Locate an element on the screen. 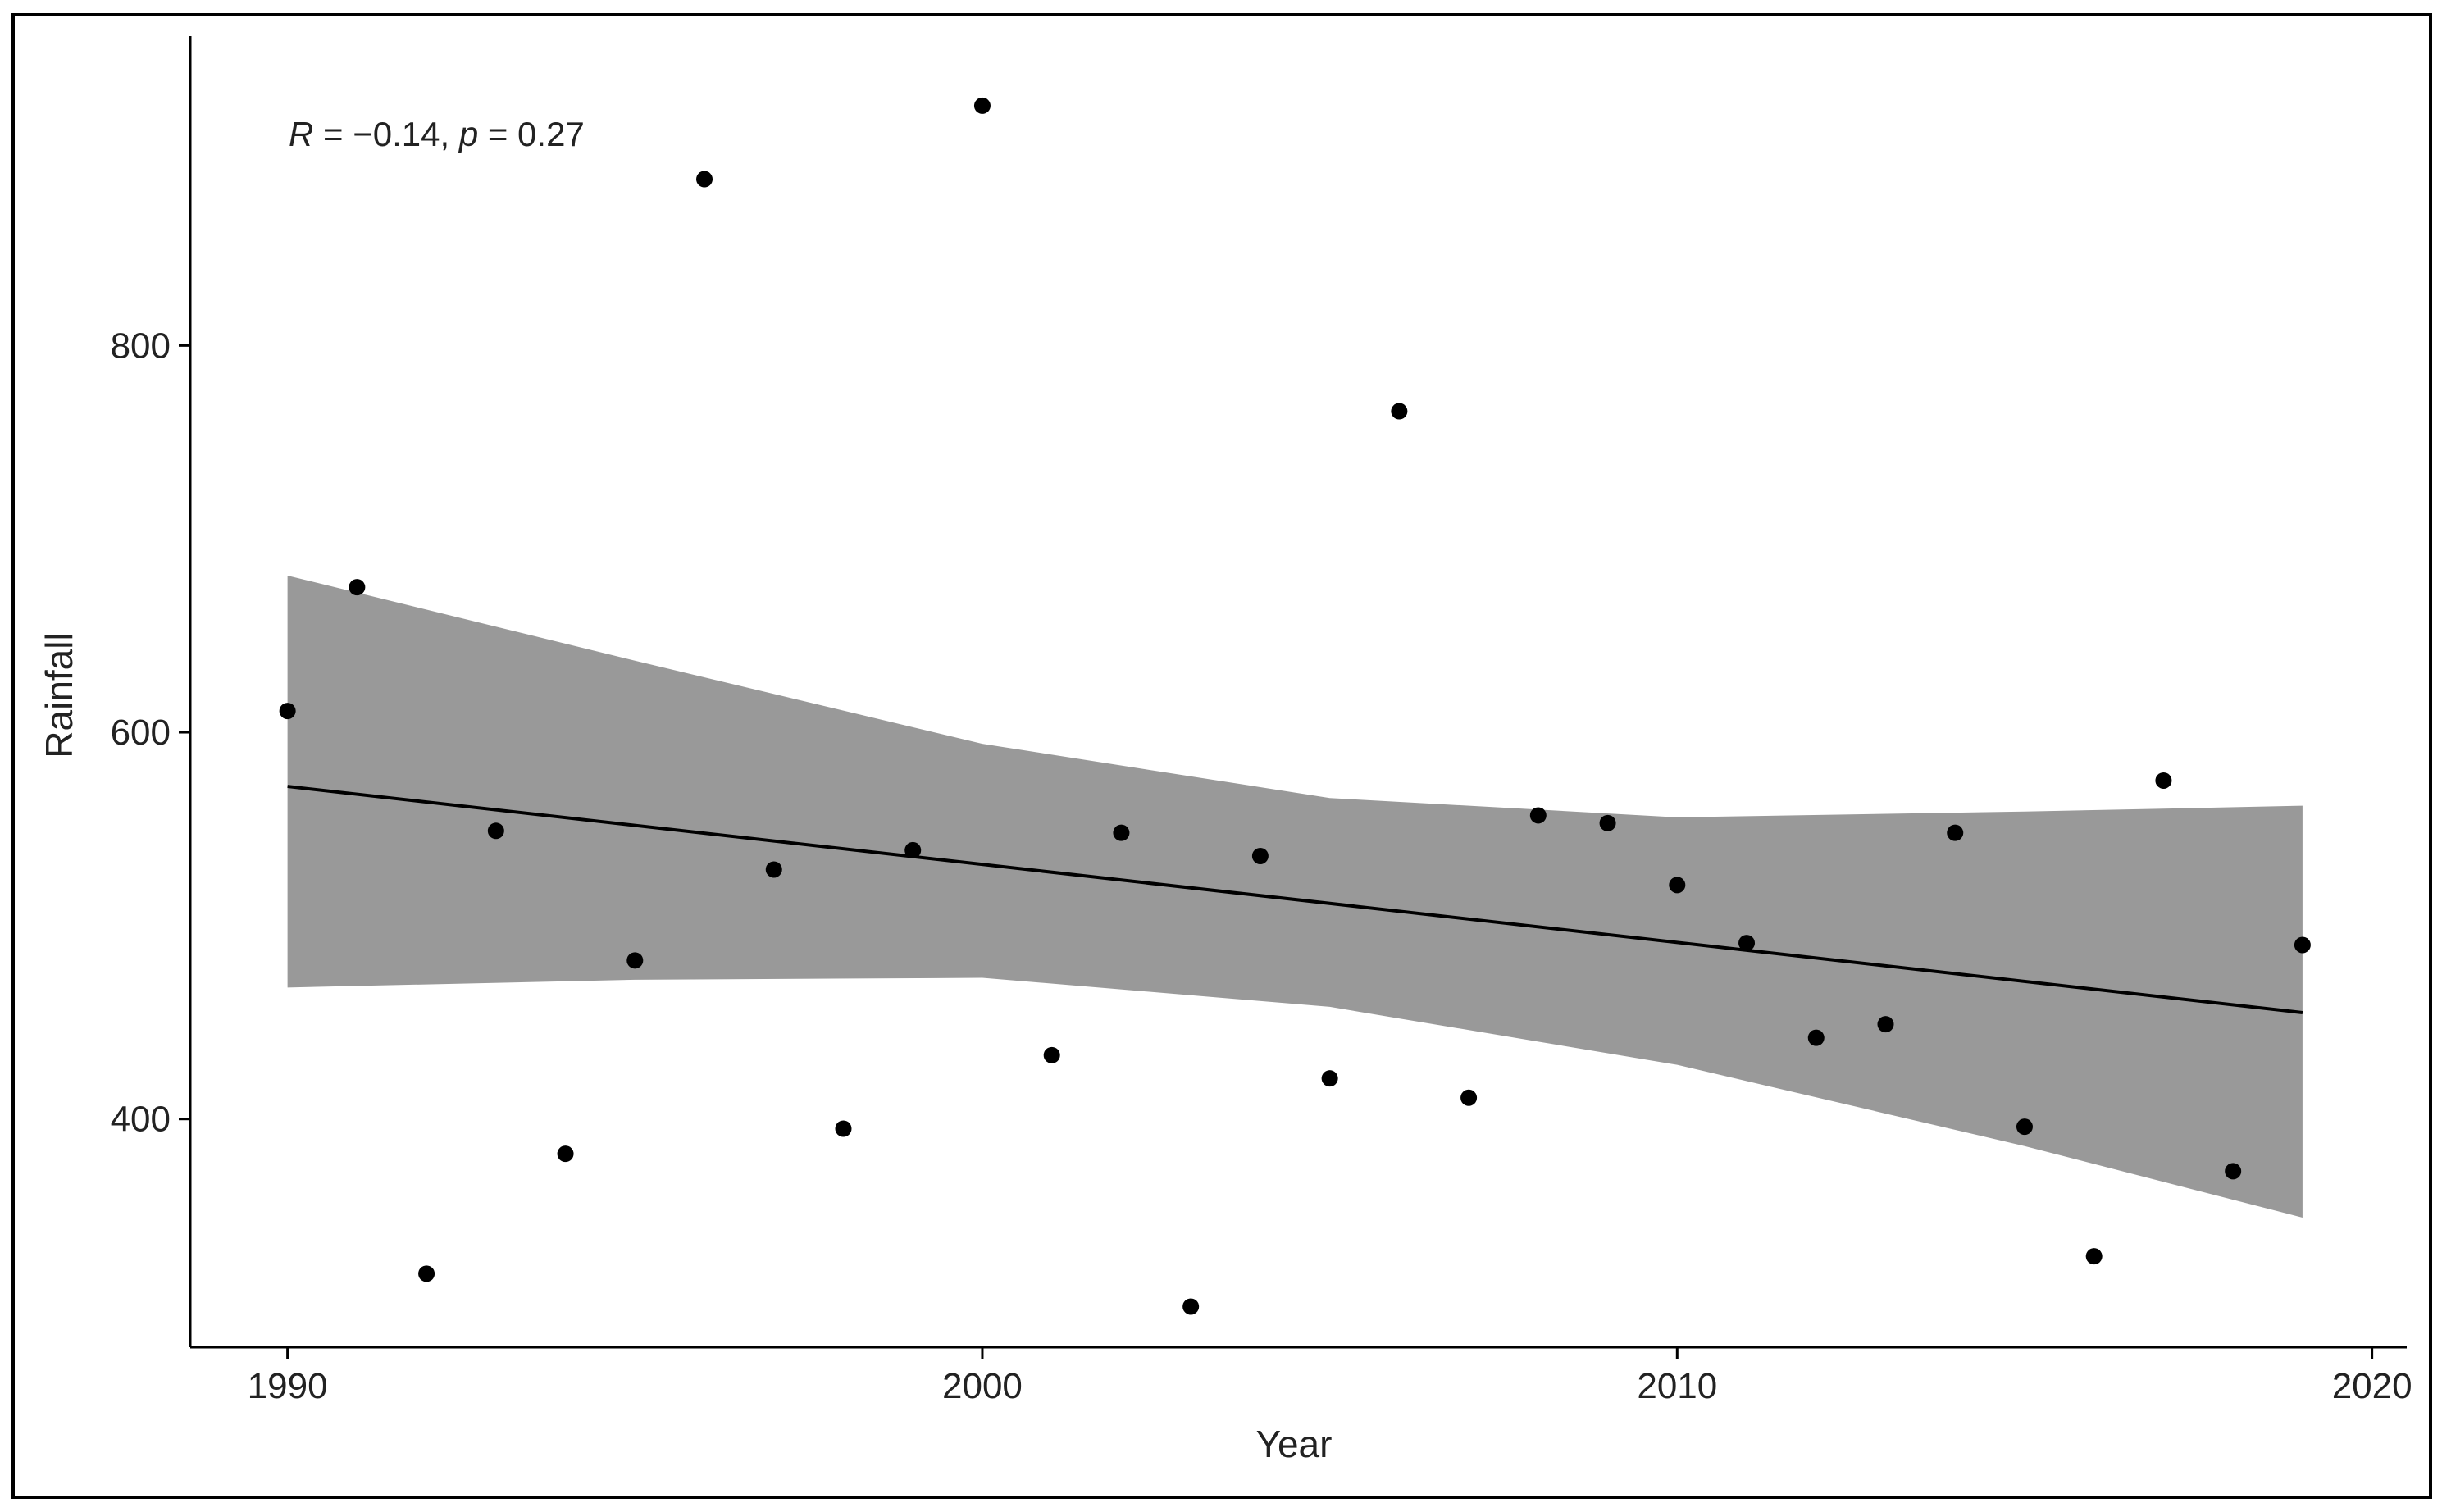 The height and width of the screenshot is (1512, 2442). y-tick-label: 400 is located at coordinates (141, 1120).